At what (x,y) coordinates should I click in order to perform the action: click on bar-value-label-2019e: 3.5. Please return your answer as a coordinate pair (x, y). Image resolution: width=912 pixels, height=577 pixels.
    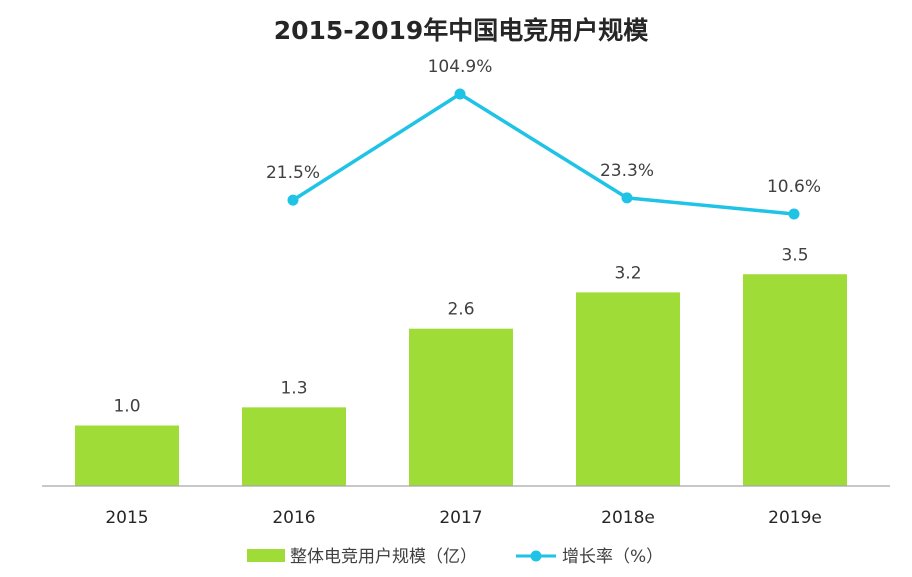
    Looking at the image, I should click on (794, 255).